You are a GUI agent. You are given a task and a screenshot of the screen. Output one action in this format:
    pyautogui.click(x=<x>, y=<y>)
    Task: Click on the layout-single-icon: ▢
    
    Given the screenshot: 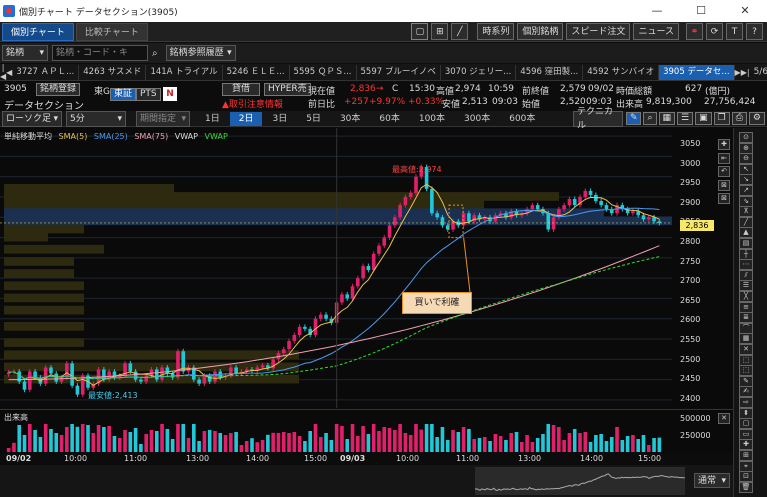 What is the action you would take?
    pyautogui.click(x=420, y=31)
    